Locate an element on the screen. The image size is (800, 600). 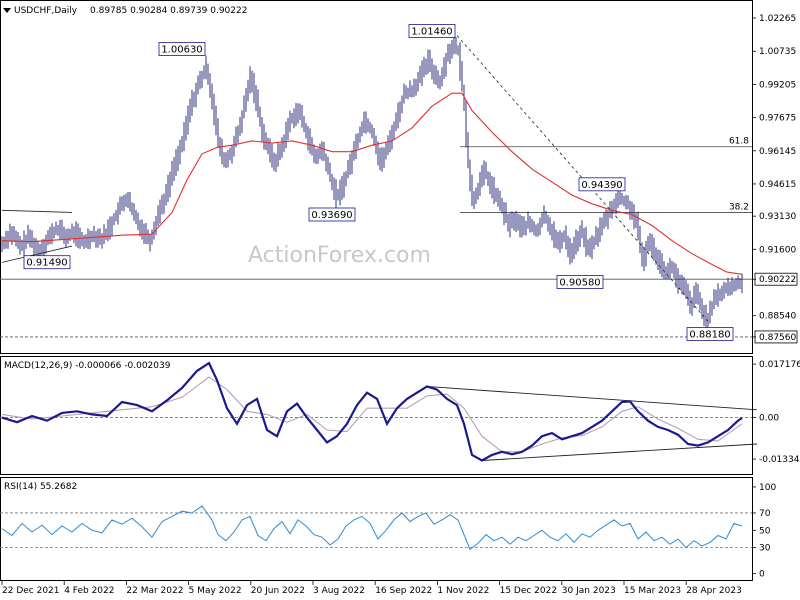
macd-axis-label: 0.00 is located at coordinates (769, 419).